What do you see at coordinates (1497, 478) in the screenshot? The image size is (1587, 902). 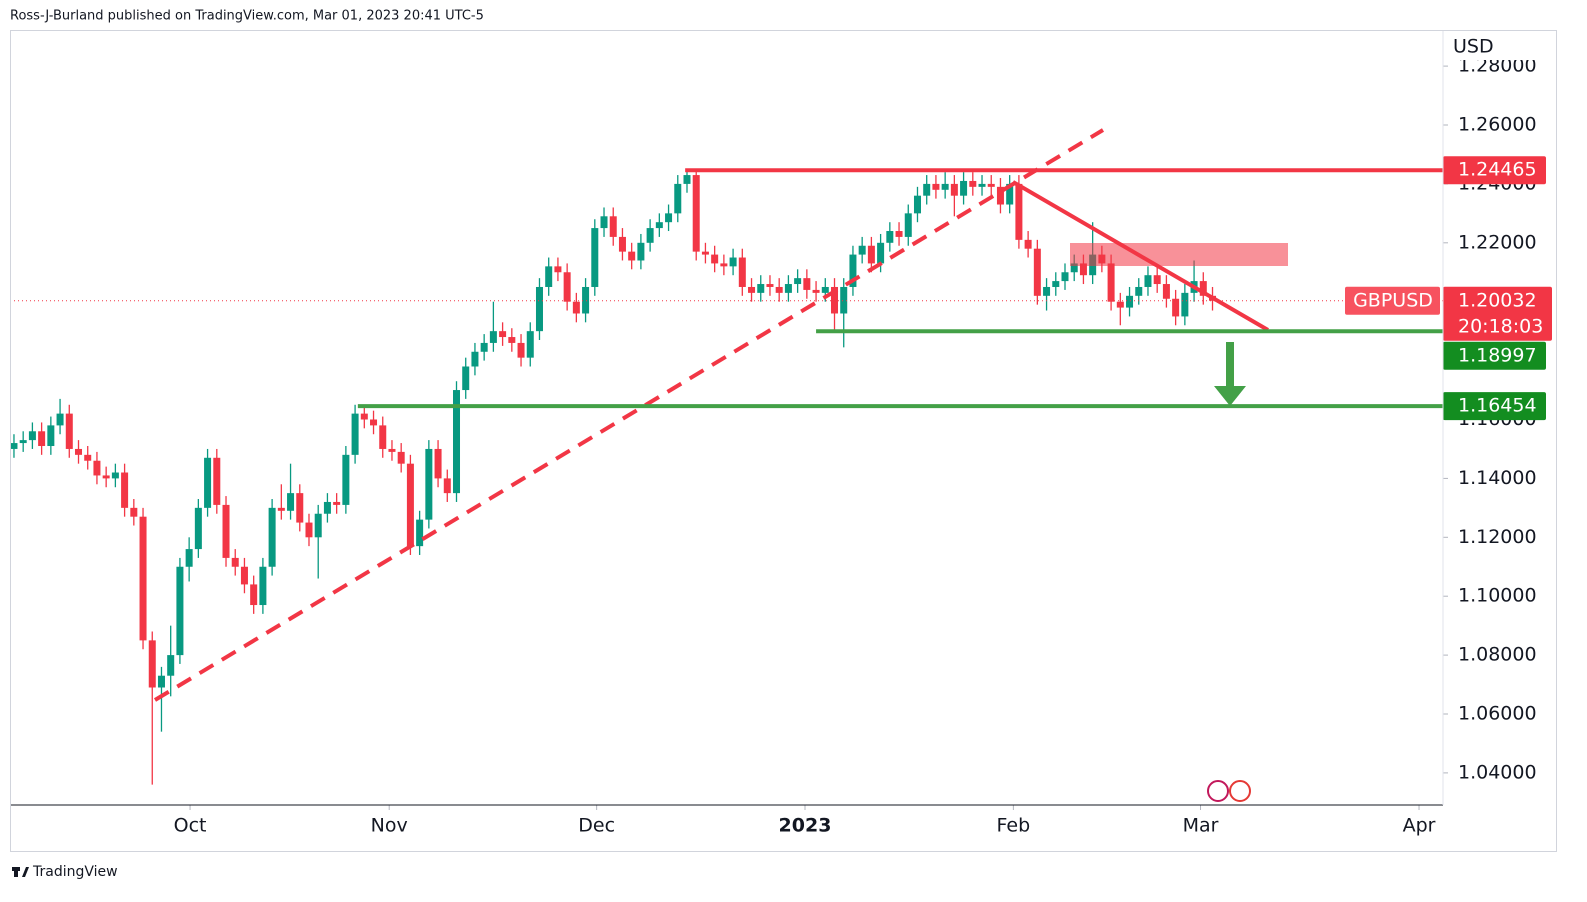 I see `y-tick-label: 1.14000` at bounding box center [1497, 478].